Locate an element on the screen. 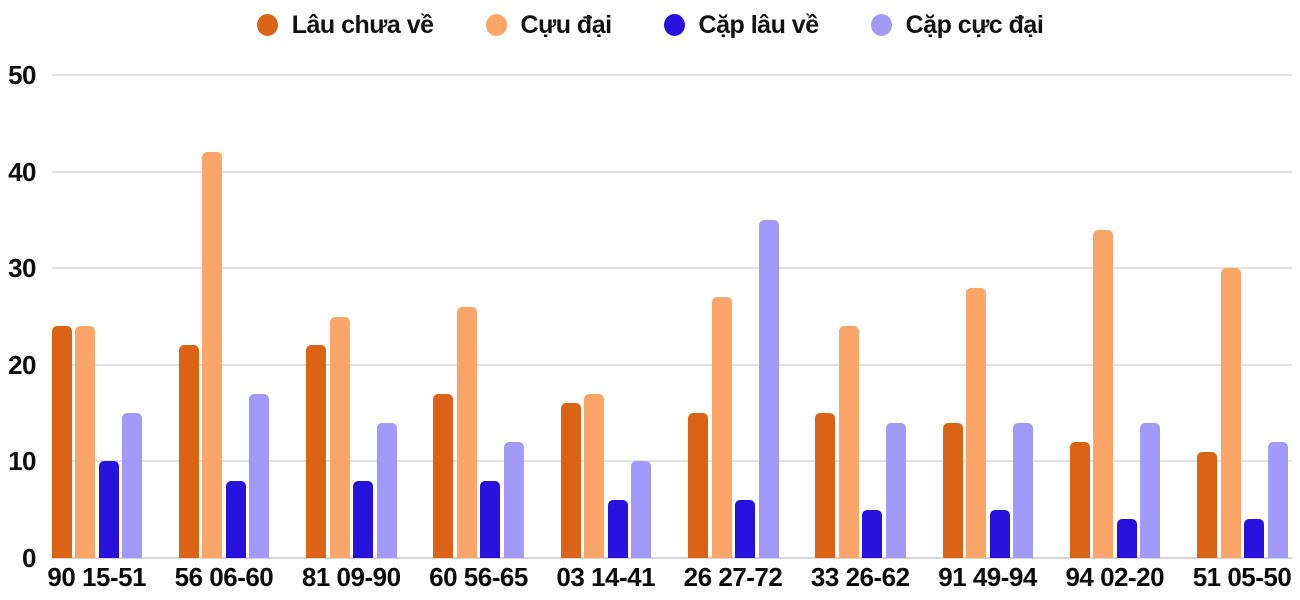  x-axis-tick-90-15-51: 90 15-51 is located at coordinates (97, 577).